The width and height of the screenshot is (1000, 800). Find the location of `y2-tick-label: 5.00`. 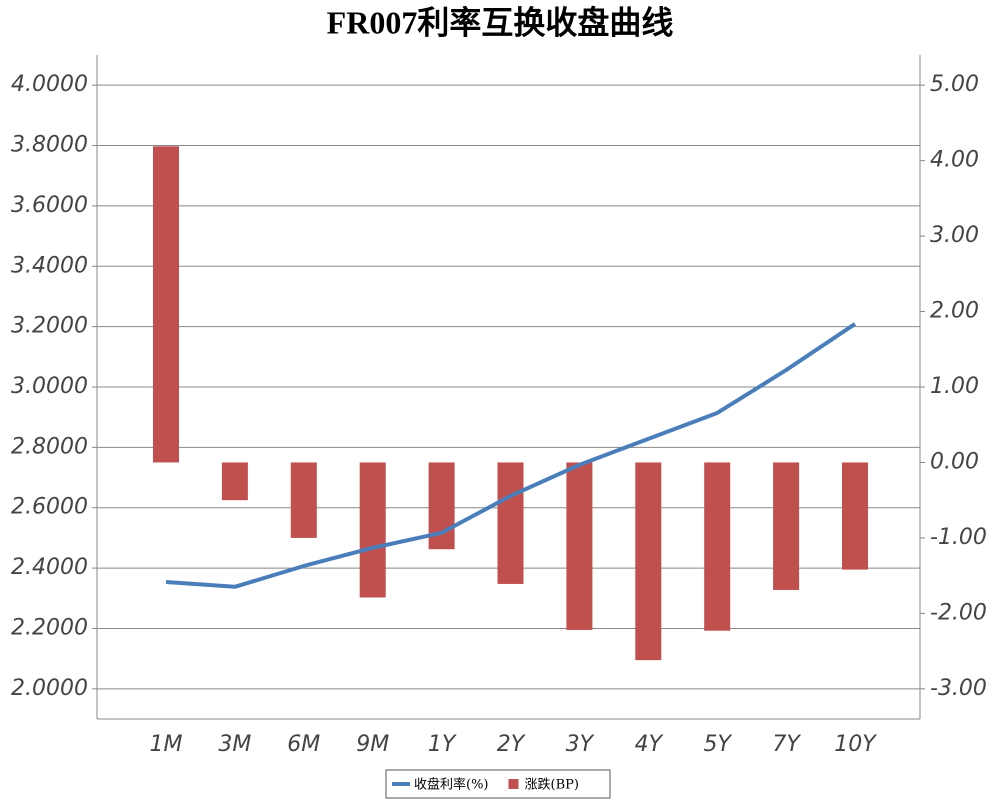

y2-tick-label: 5.00 is located at coordinates (954, 84).